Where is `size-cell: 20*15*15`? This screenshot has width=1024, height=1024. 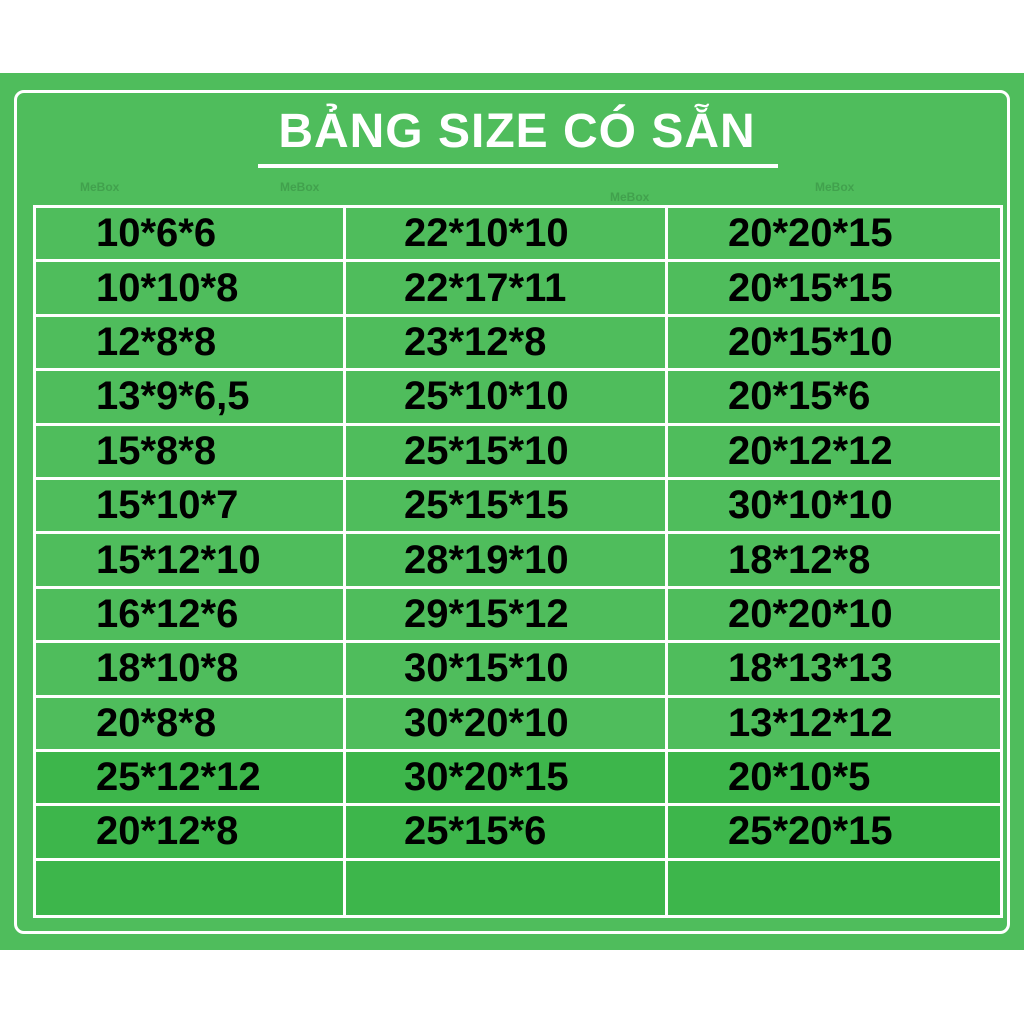
size-cell: 20*15*15 is located at coordinates (810, 287).